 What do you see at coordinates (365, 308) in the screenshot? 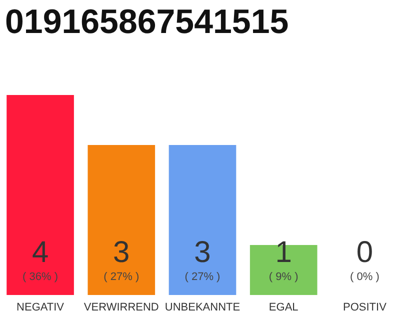
I see `x-tick-label: POSITIV` at bounding box center [365, 308].